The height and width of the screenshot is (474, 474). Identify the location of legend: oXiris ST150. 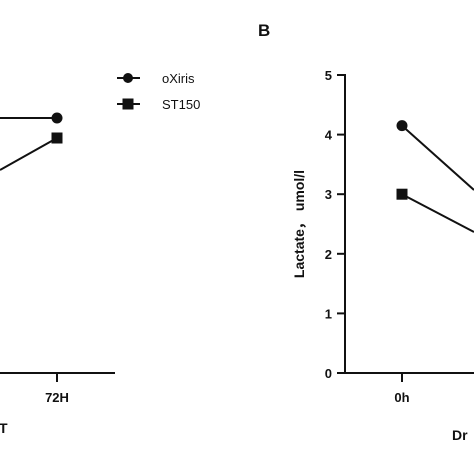
(158, 91).